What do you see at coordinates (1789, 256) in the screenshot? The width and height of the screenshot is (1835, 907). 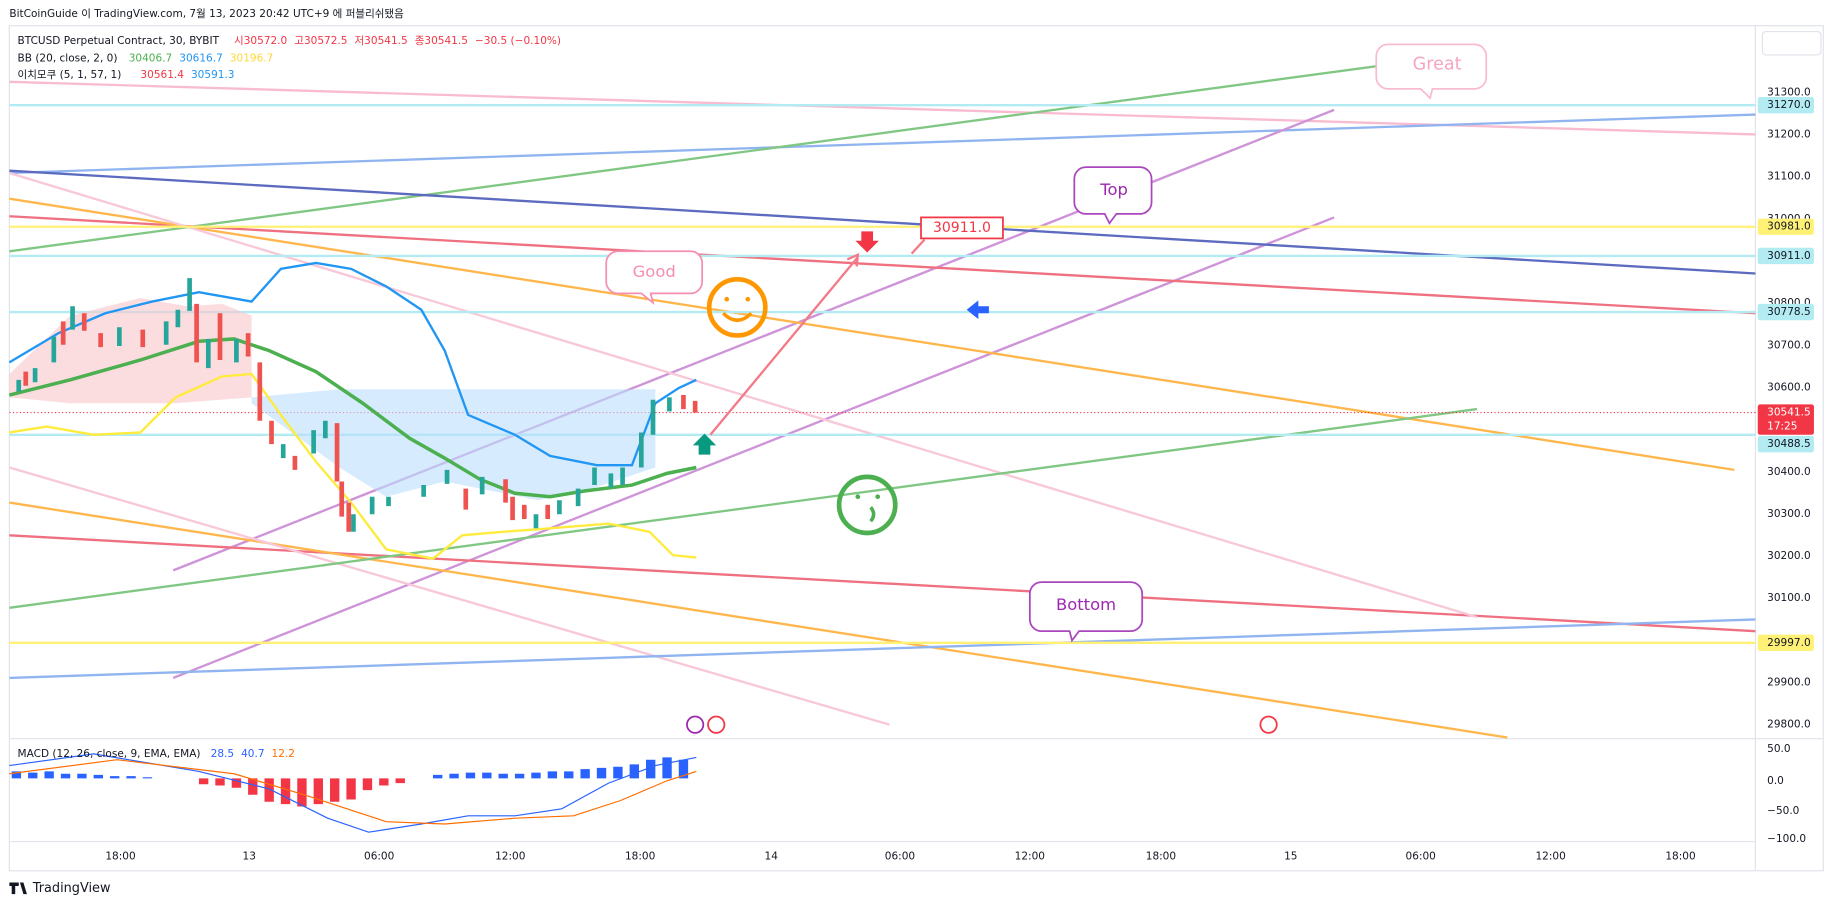 I see `price-tag-label: 30911.0` at bounding box center [1789, 256].